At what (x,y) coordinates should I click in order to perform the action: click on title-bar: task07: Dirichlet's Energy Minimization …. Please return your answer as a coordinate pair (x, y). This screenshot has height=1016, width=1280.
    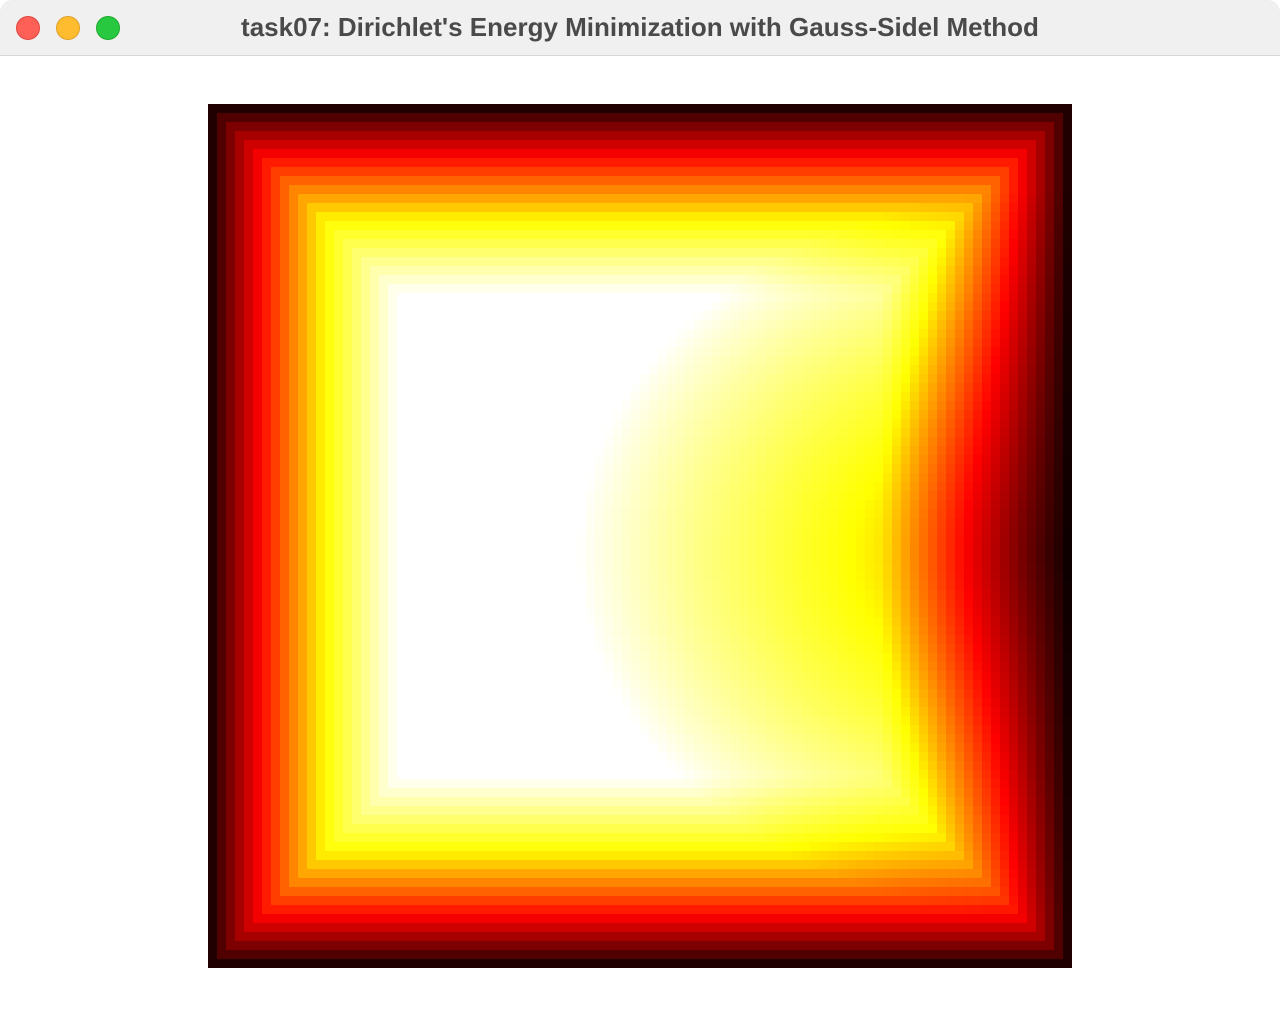
    Looking at the image, I should click on (640, 28).